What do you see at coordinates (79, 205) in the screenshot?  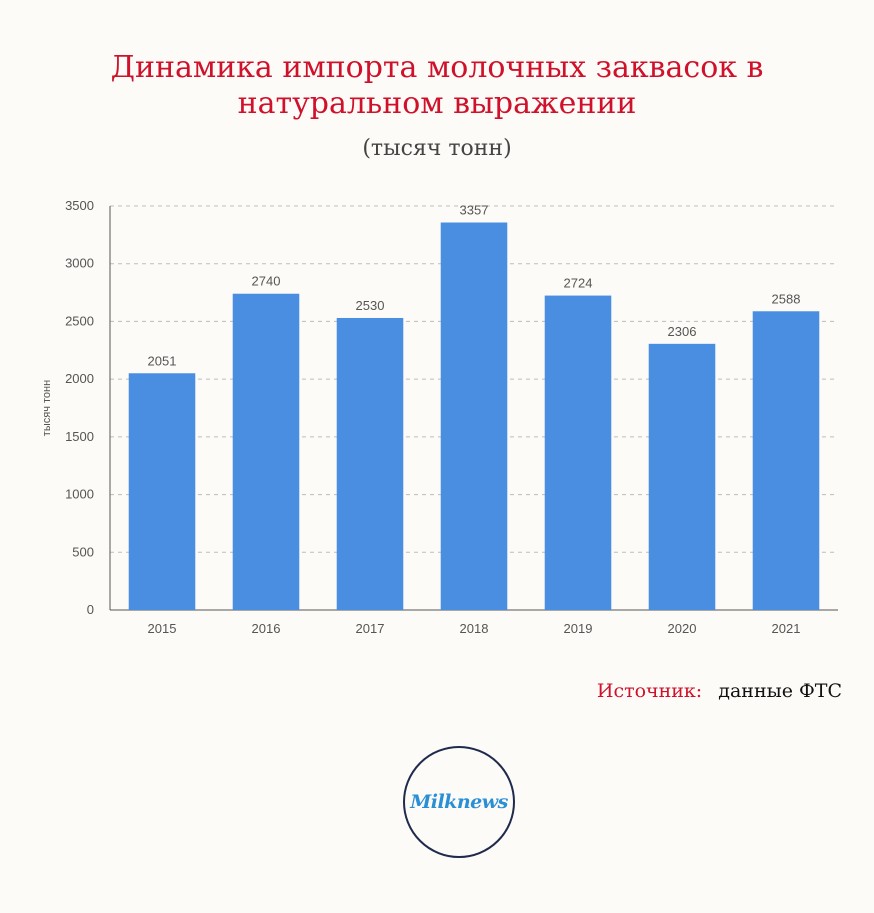 I see `y-tick-label: 3500` at bounding box center [79, 205].